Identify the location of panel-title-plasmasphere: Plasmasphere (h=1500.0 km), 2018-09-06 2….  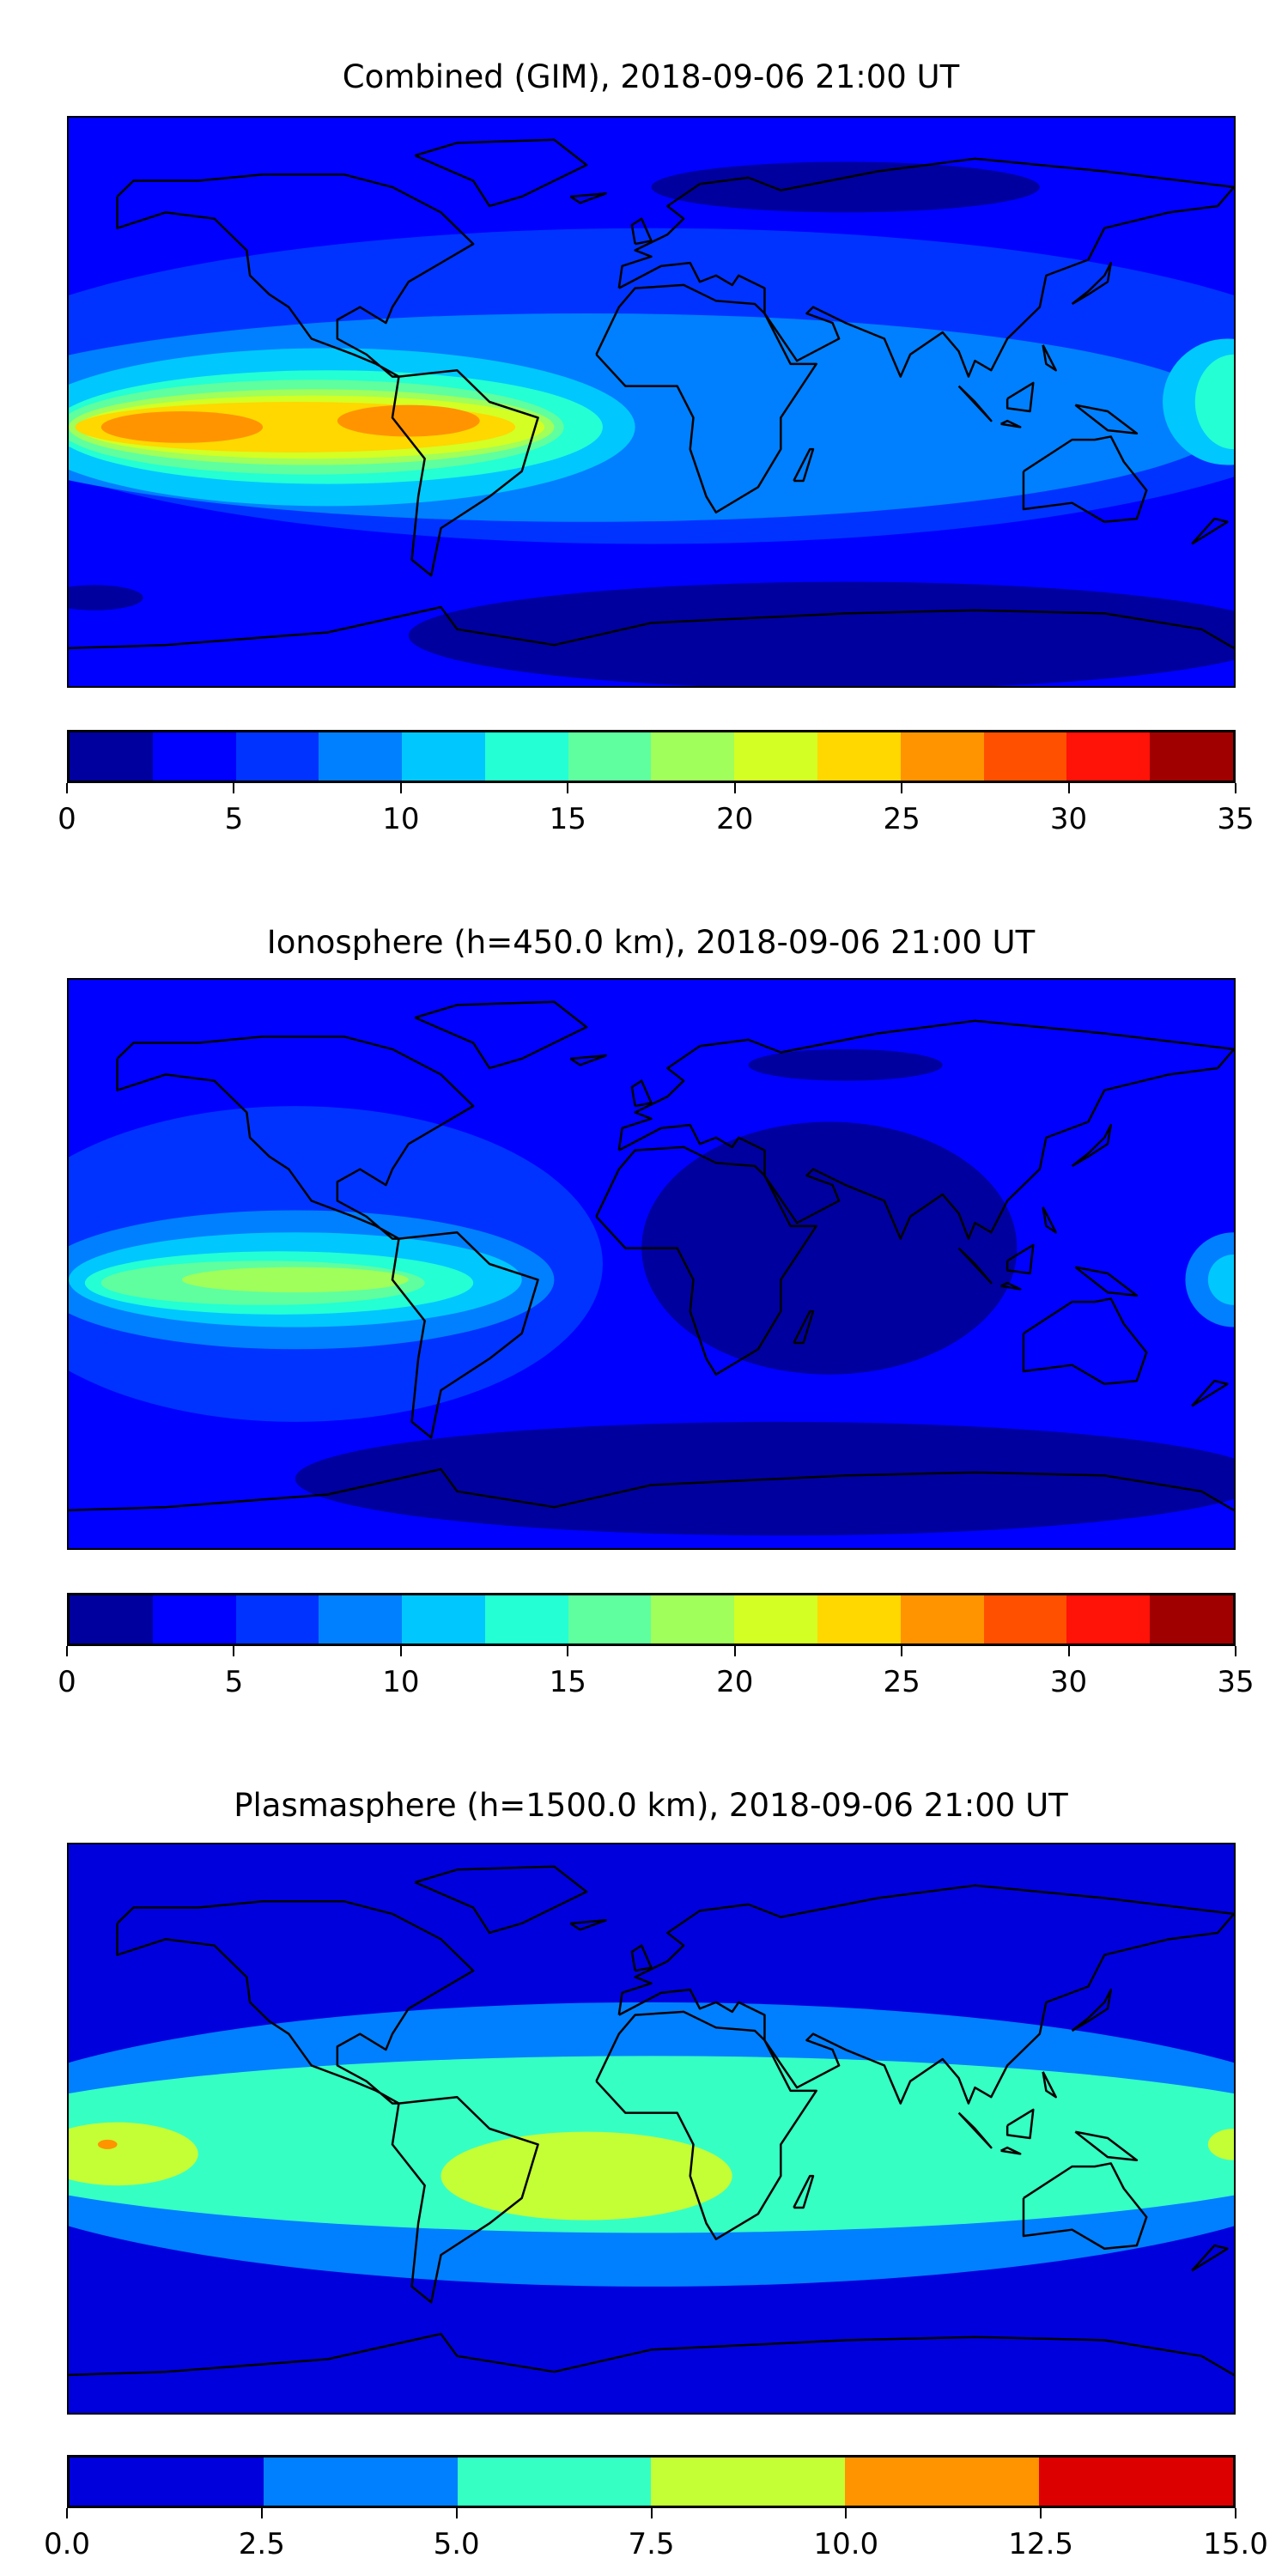
(651, 1806).